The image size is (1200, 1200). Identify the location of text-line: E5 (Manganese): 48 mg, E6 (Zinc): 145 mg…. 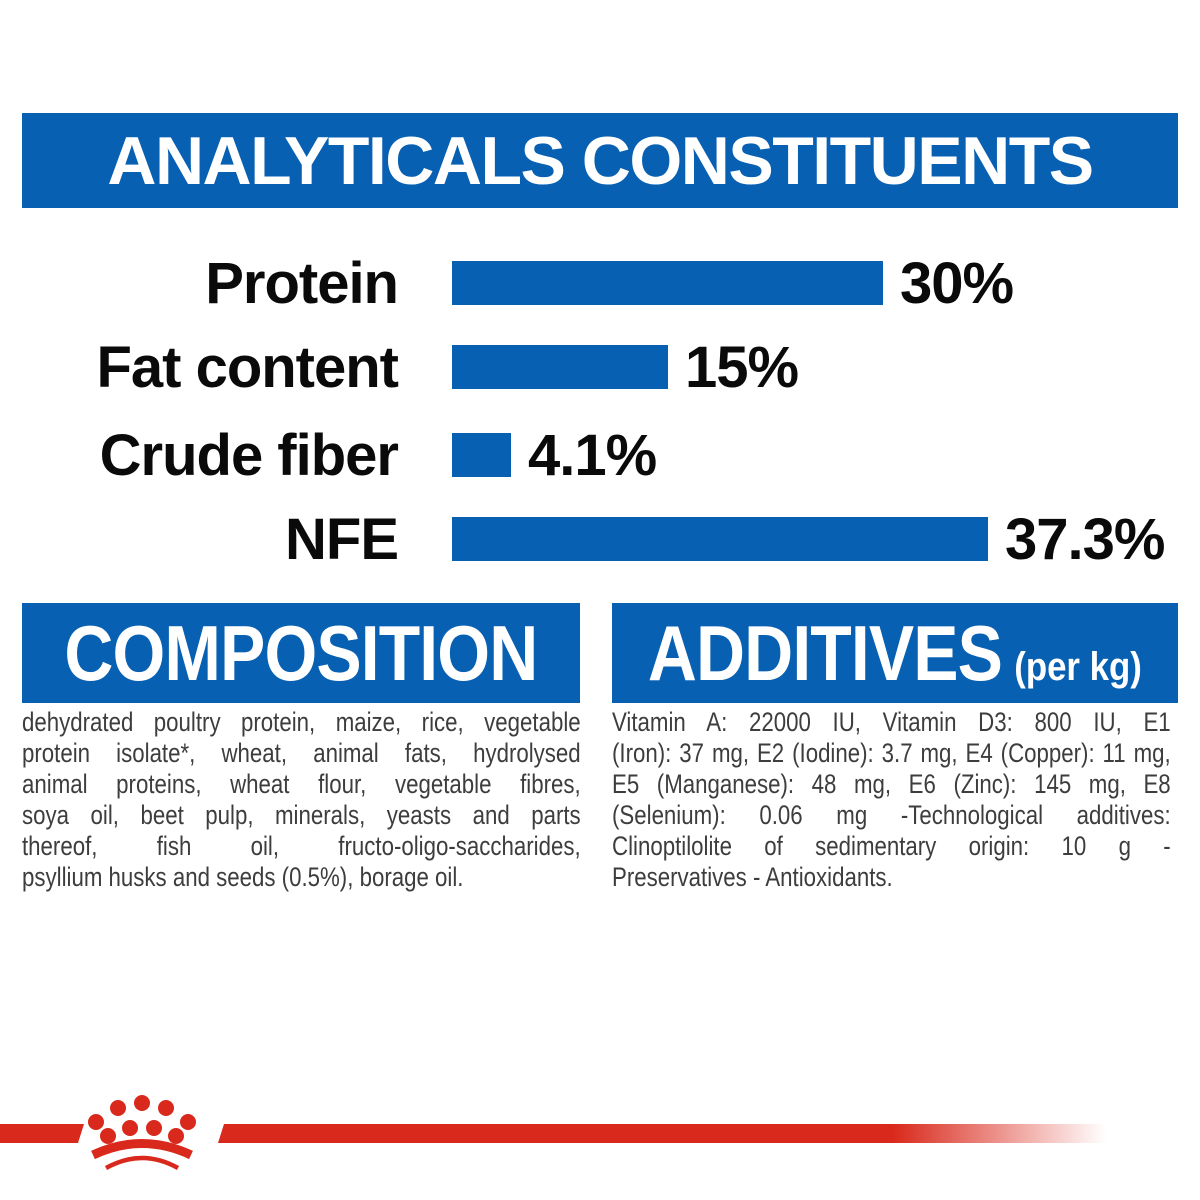
(891, 784).